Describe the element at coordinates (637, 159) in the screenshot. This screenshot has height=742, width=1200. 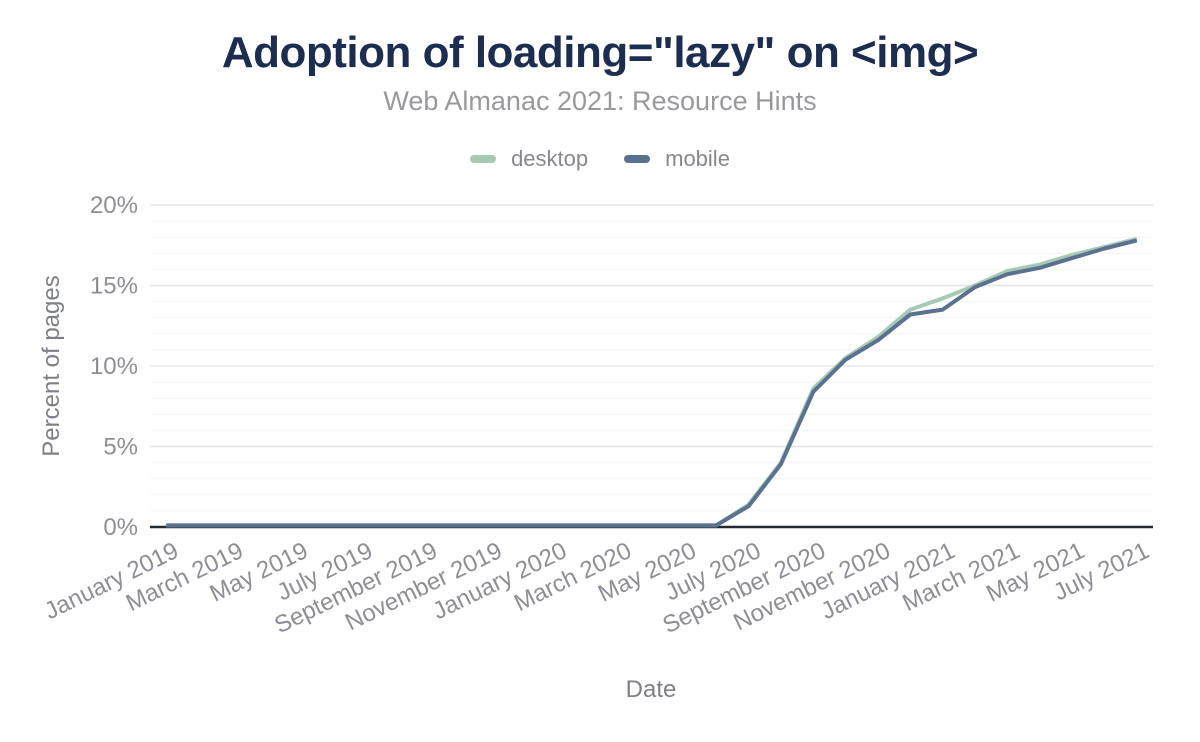
I see `legend-swatch-mobile-icon` at that location.